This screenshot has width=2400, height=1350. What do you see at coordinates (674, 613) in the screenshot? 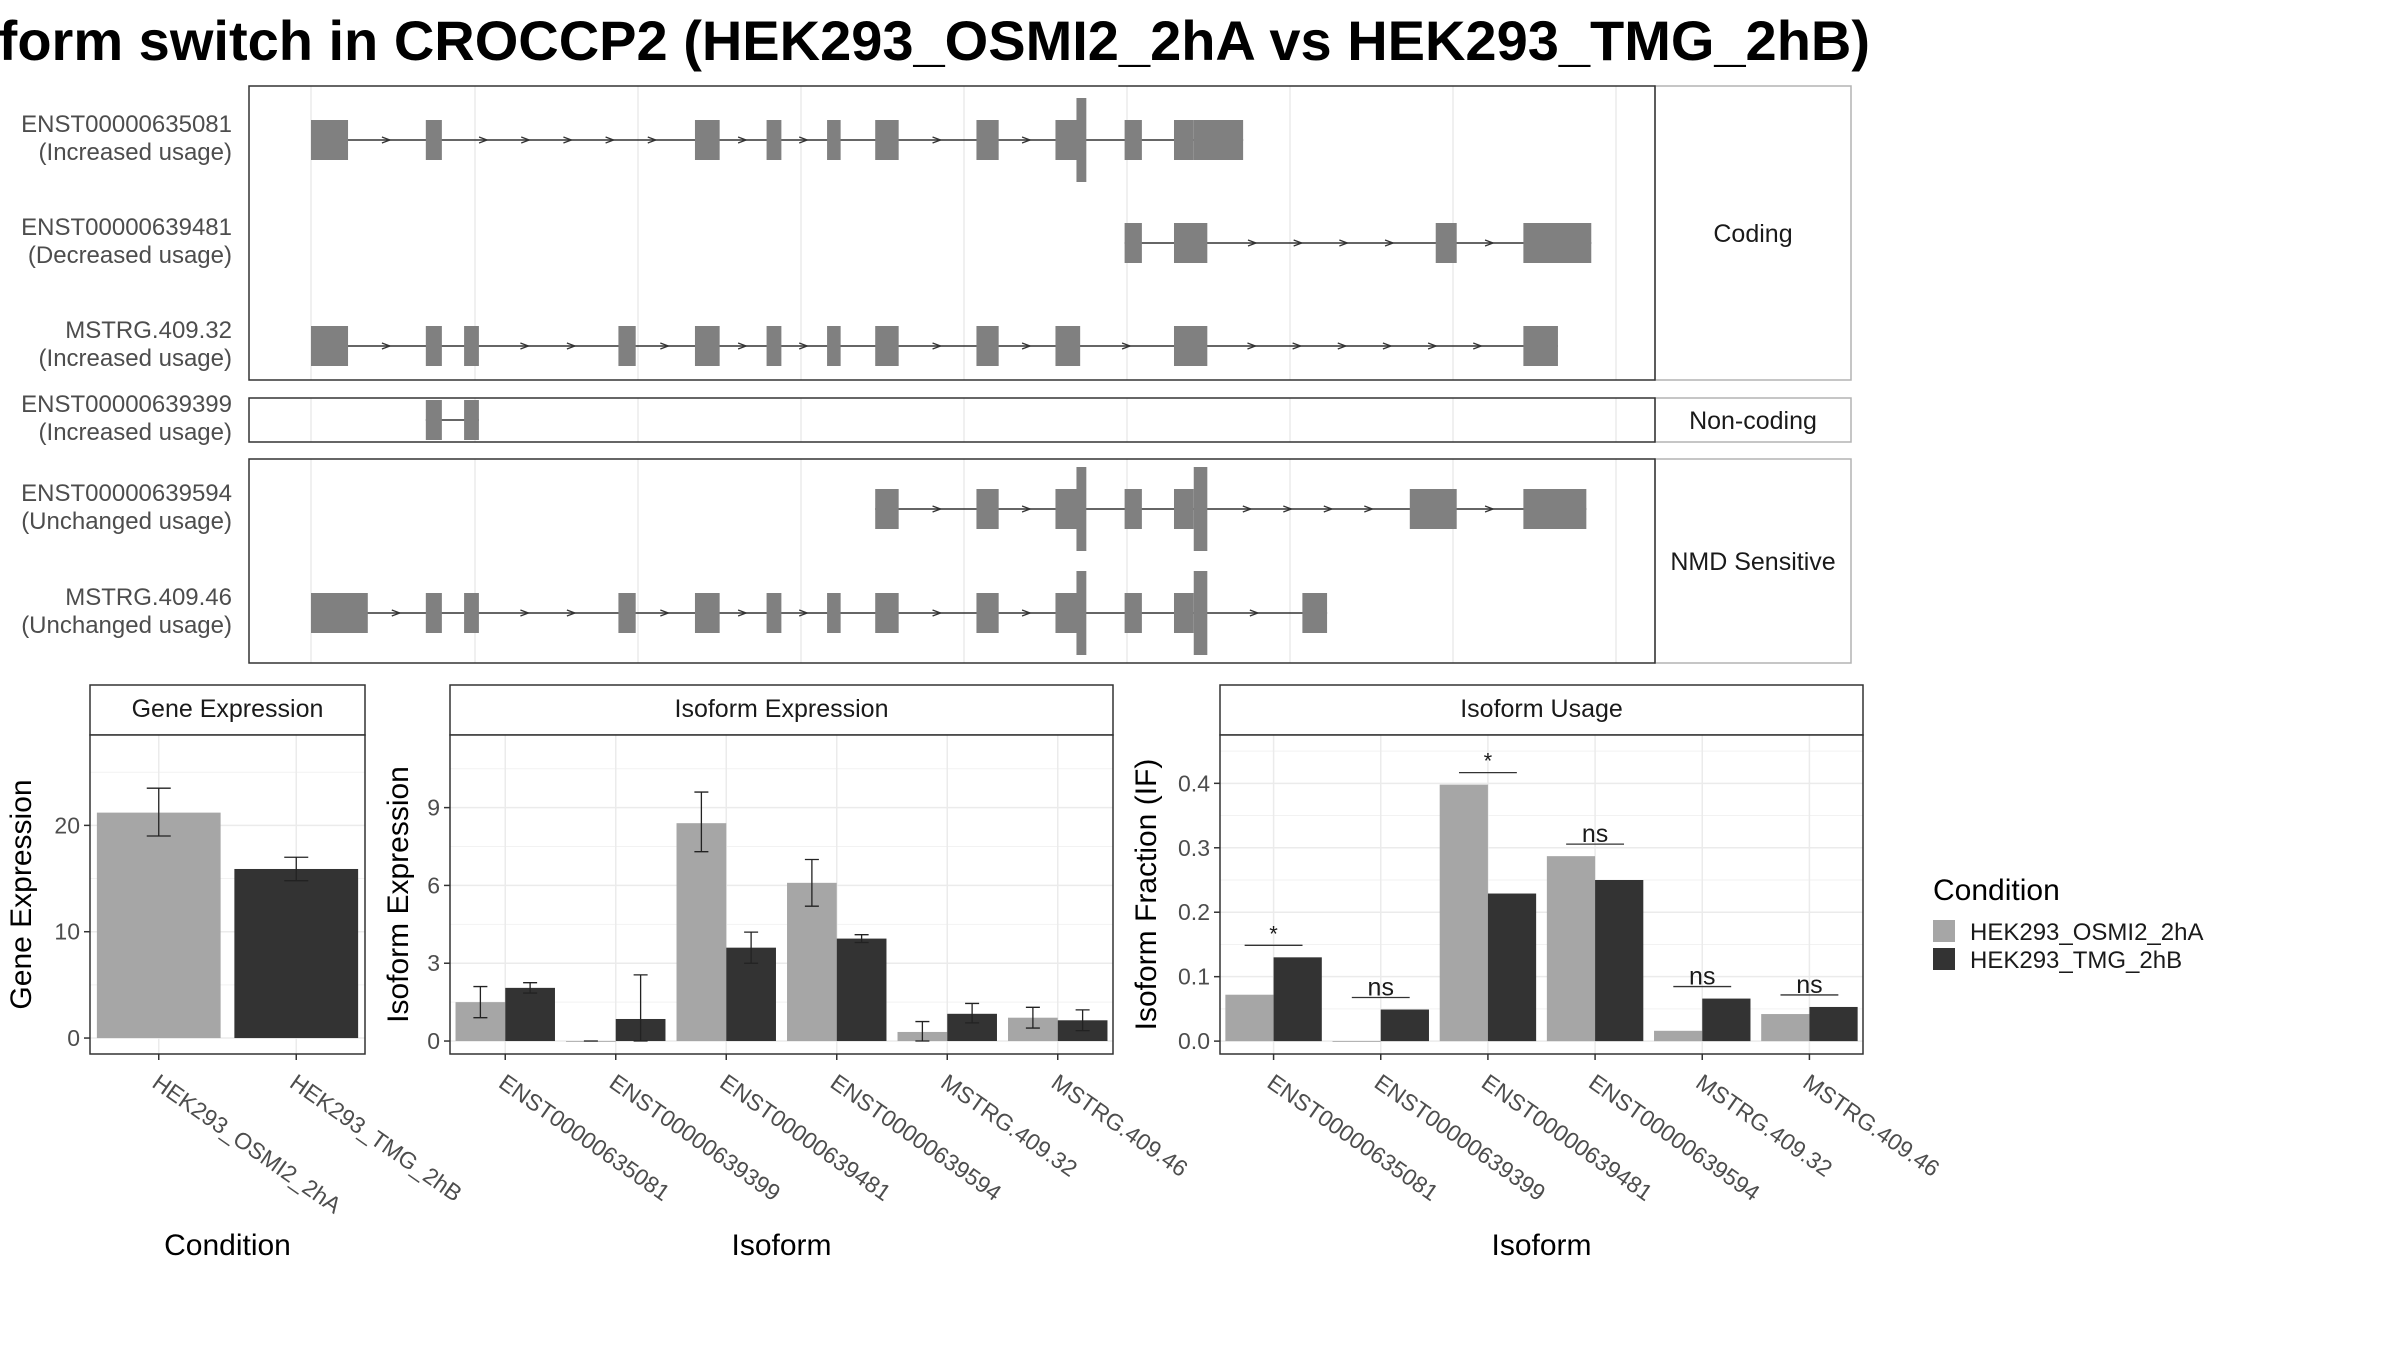
I see `transcript-MSTRG.409.46: MSTRG.409.46(Unchanged usage)` at bounding box center [674, 613].